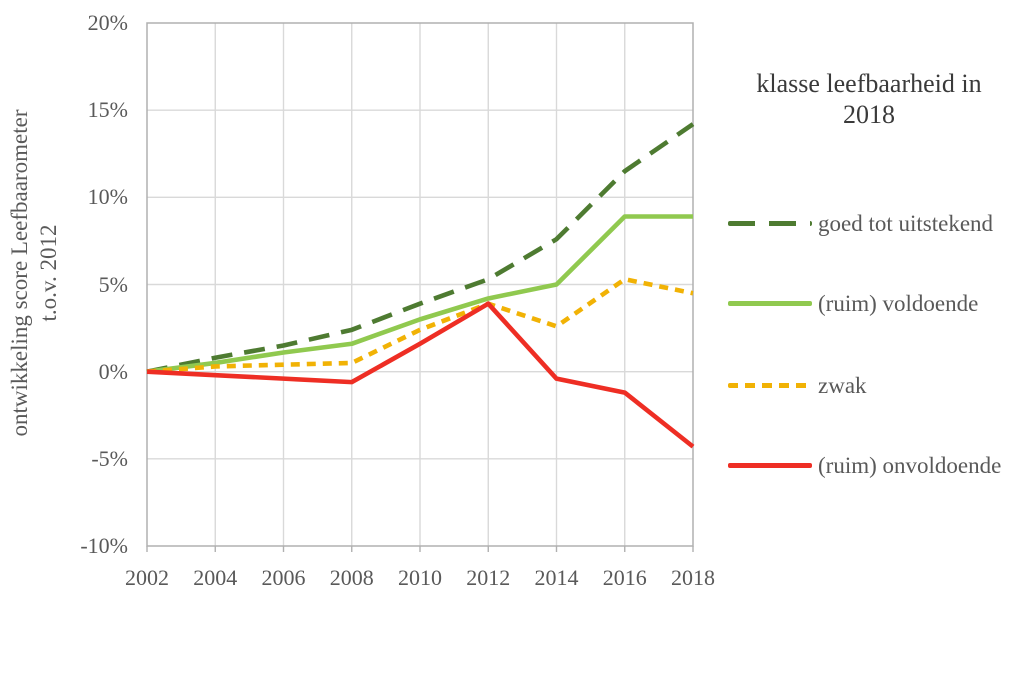  I want to click on legend-item-label: (ruim) onvoldoende, so click(910, 465).